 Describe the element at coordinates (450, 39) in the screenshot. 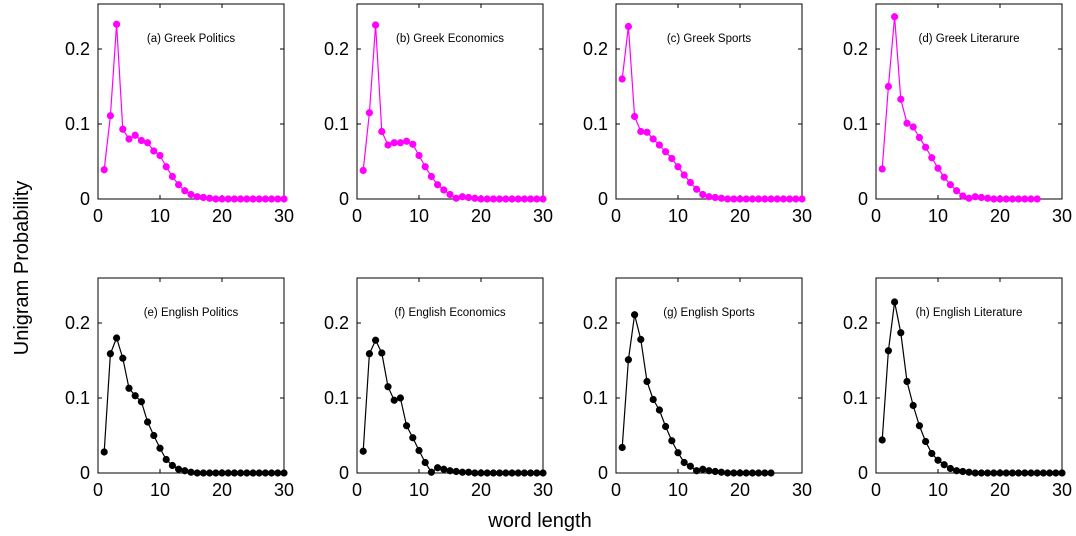

I see `subplot-title: (b) Greek Economics` at that location.